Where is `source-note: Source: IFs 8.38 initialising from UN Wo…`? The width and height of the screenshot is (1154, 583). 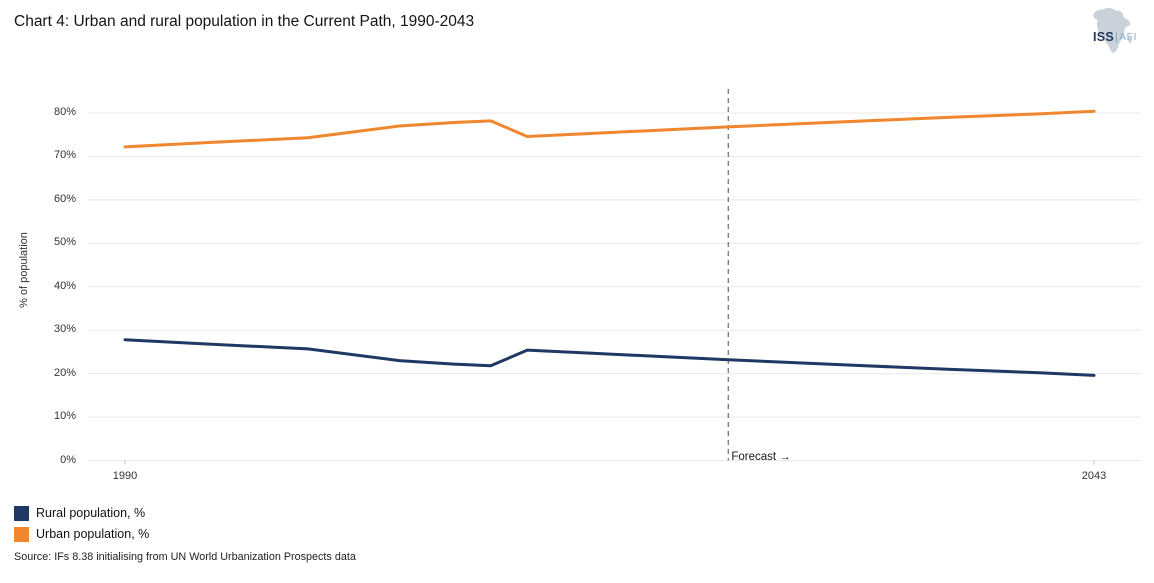 source-note: Source: IFs 8.38 initialising from UN Wo… is located at coordinates (185, 557).